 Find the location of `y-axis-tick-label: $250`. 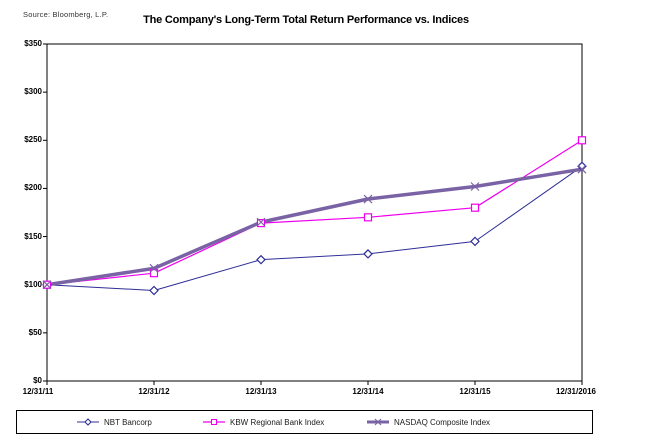

y-axis-tick-label: $250 is located at coordinates (33, 140).